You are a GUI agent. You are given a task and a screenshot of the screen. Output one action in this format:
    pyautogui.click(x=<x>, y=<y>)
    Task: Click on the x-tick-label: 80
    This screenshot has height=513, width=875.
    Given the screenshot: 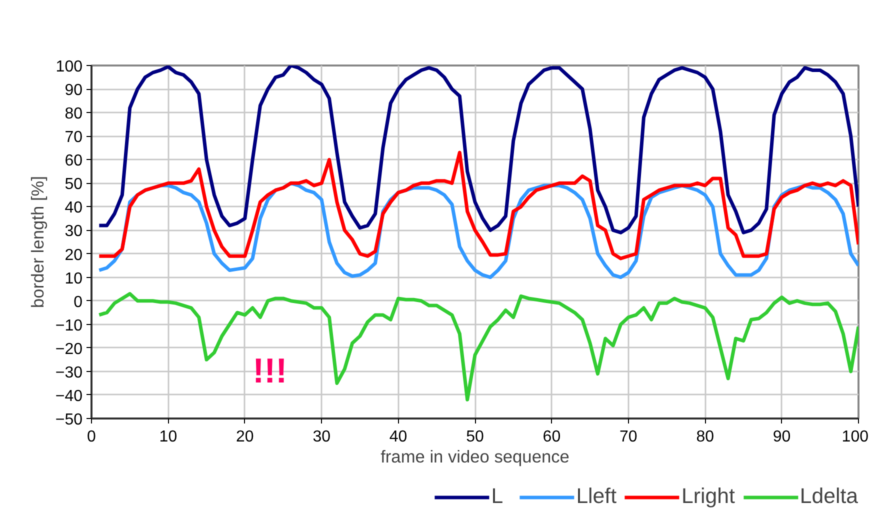 What is the action you would take?
    pyautogui.click(x=705, y=437)
    